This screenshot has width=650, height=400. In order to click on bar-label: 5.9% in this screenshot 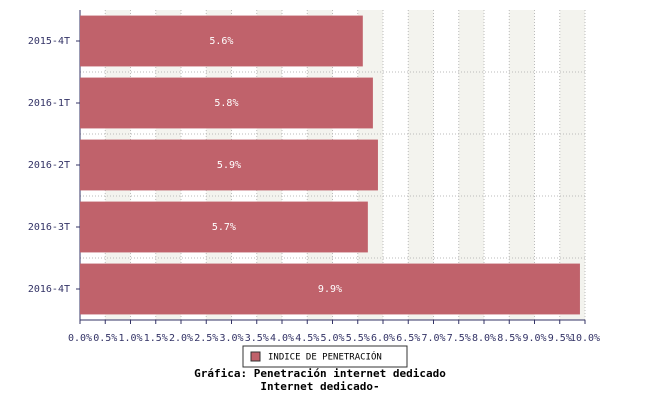, I will do `click(229, 165)`.